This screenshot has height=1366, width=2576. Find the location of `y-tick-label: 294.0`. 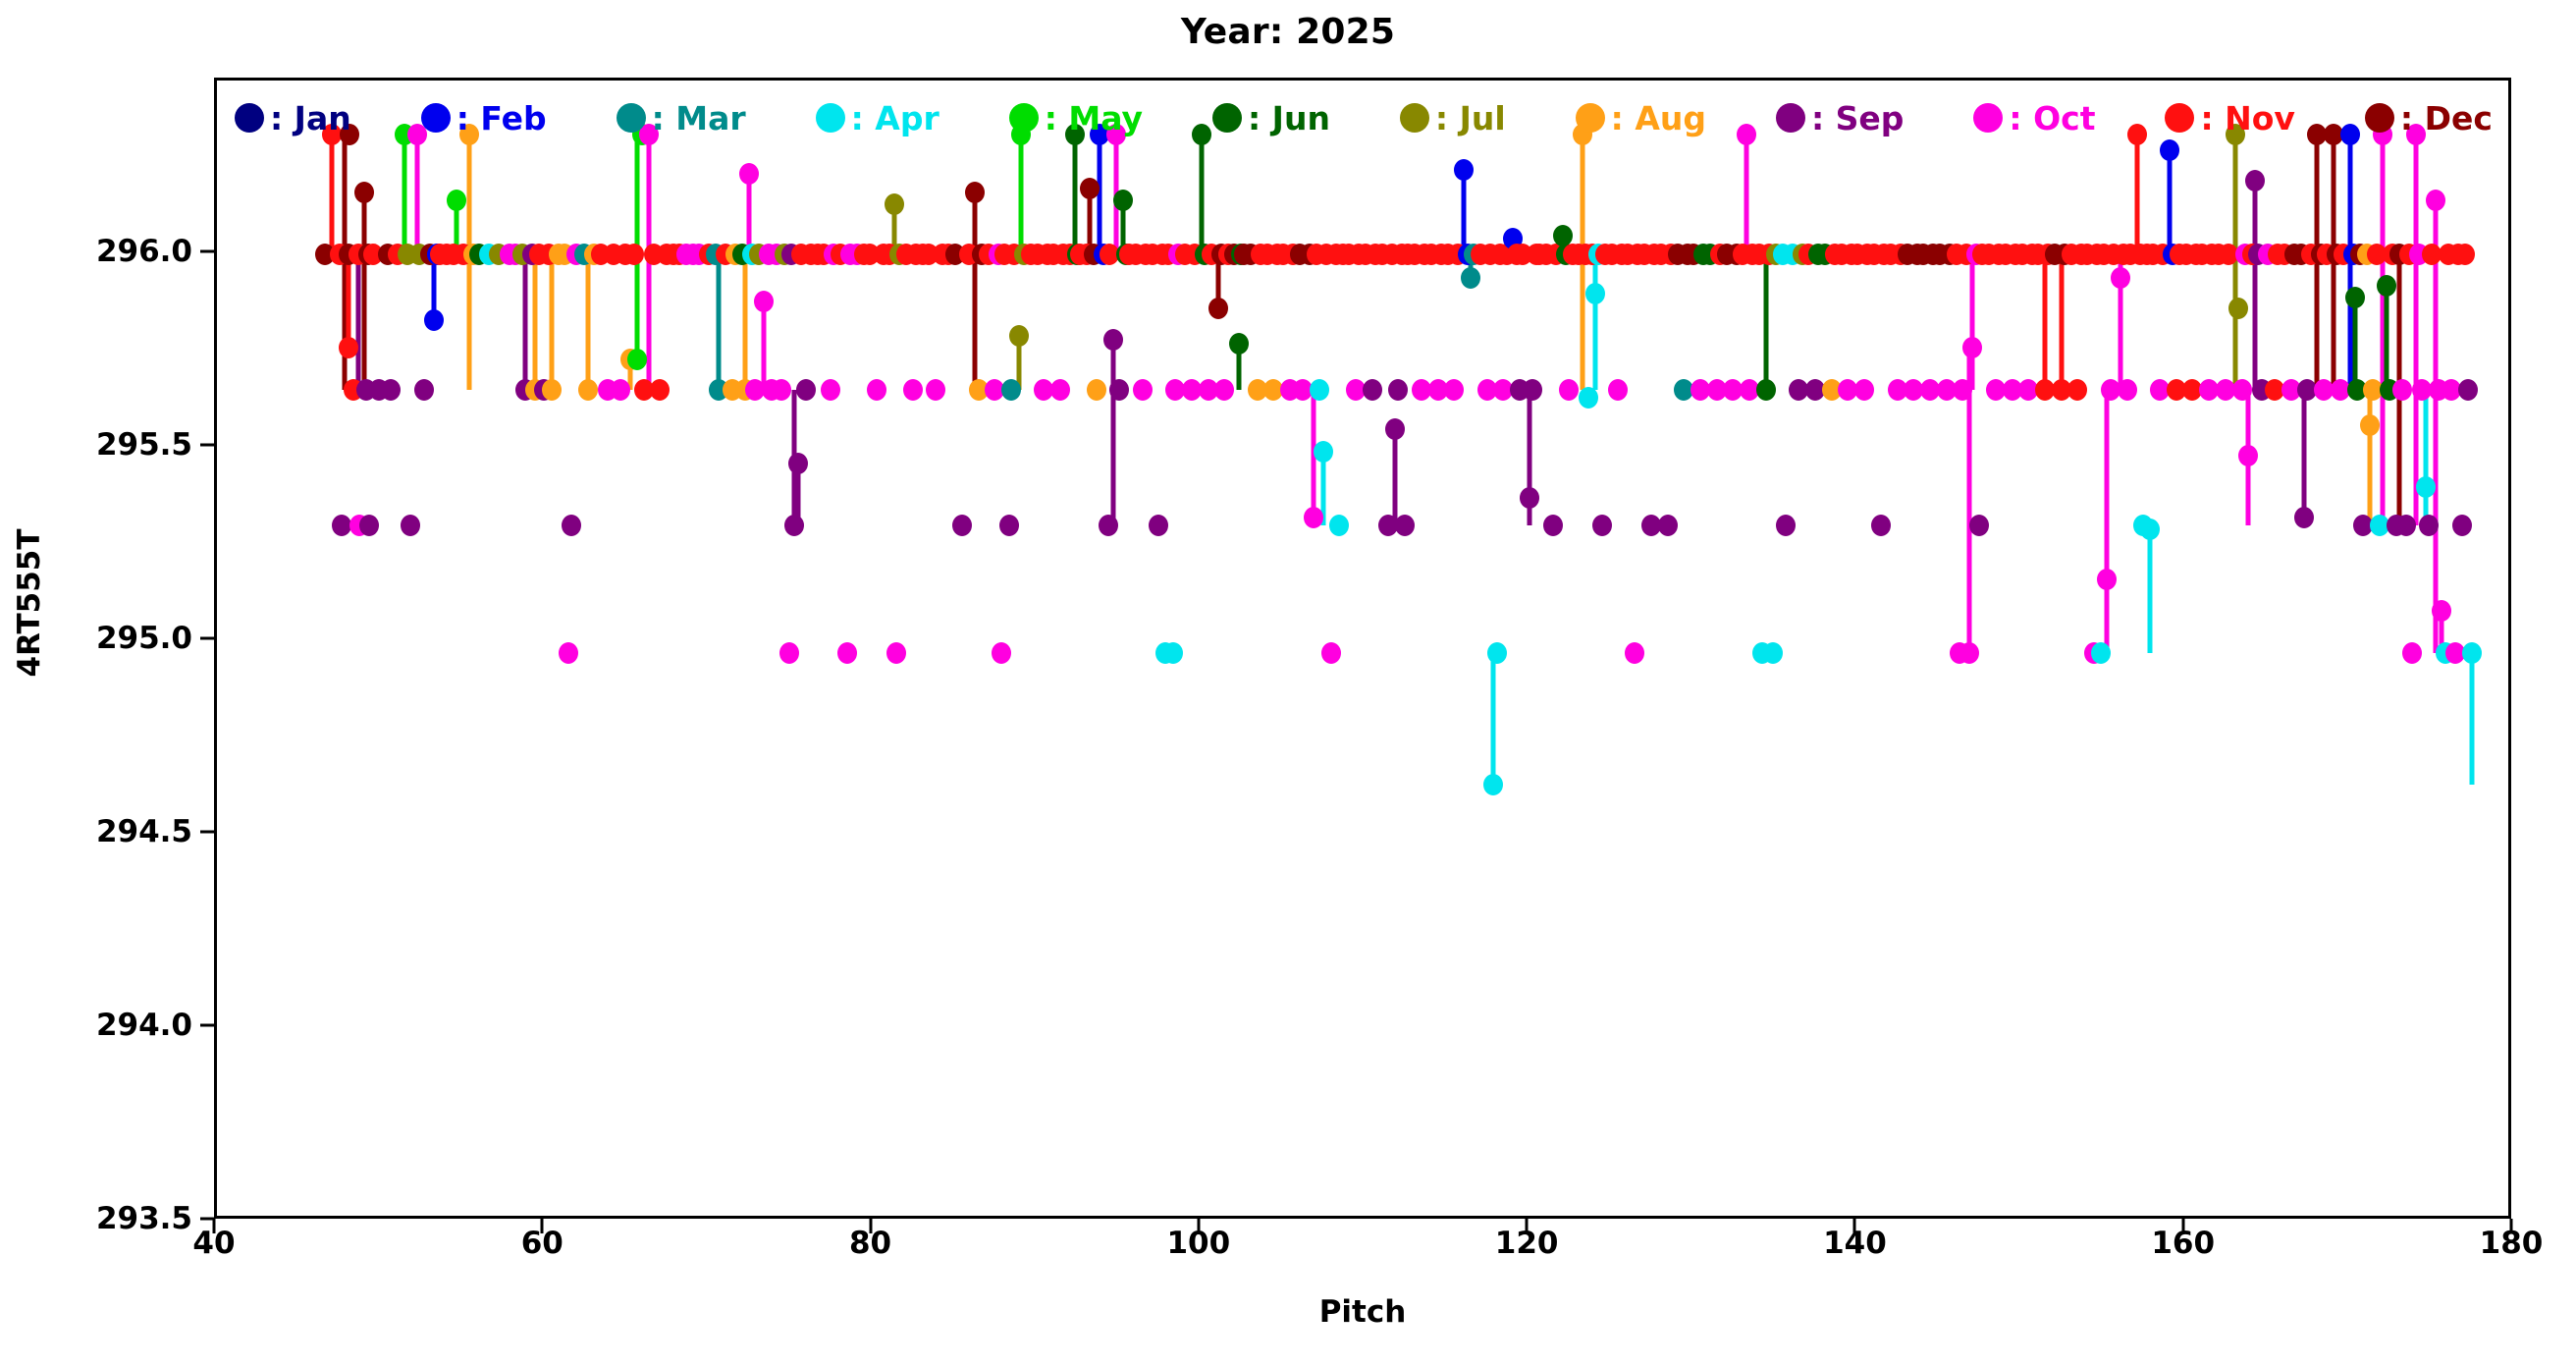

y-tick-label: 294.0 is located at coordinates (143, 1026).